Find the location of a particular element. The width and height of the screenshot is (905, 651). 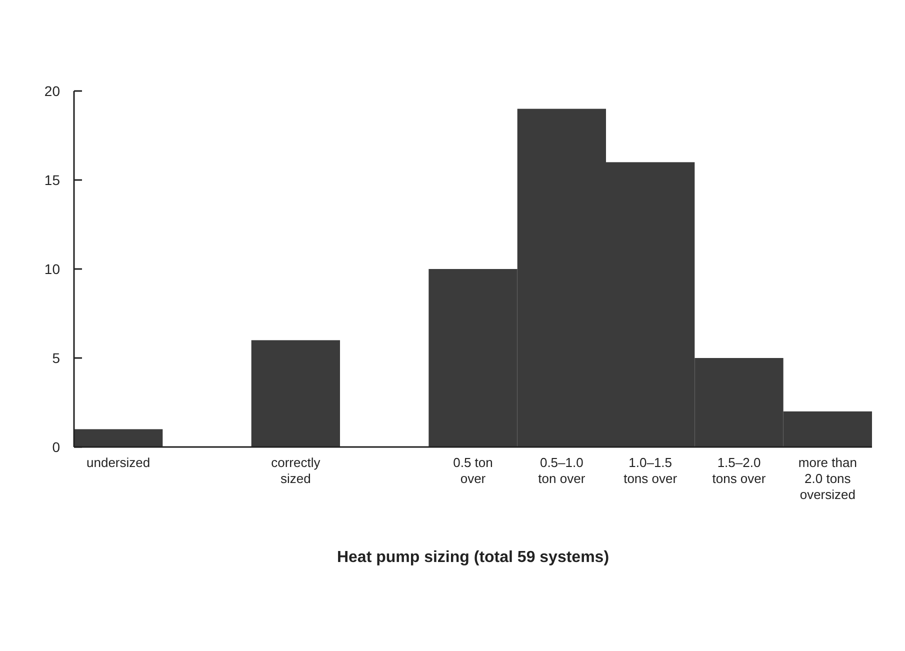

x-tick-label: more than 2.0 tons oversized is located at coordinates (827, 478).